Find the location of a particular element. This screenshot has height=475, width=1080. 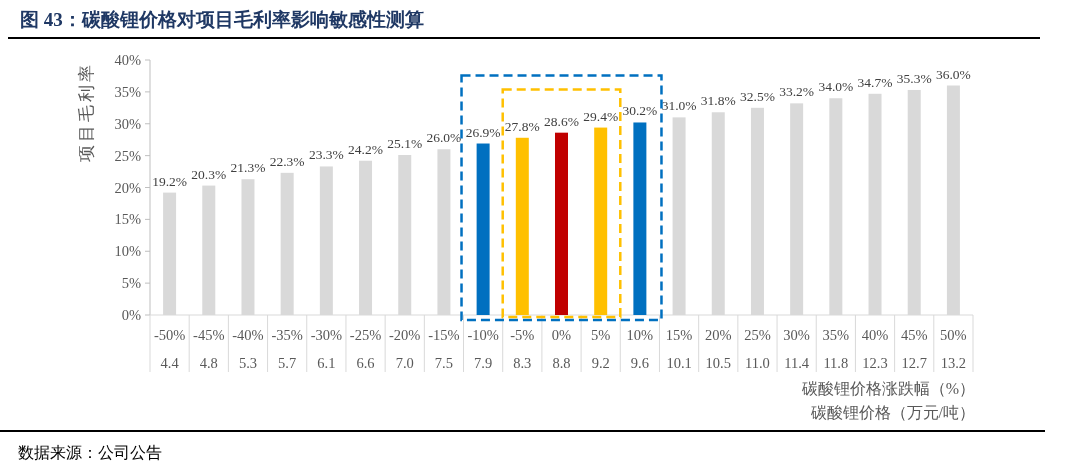

x-tick-label: 10% is located at coordinates (640, 335).